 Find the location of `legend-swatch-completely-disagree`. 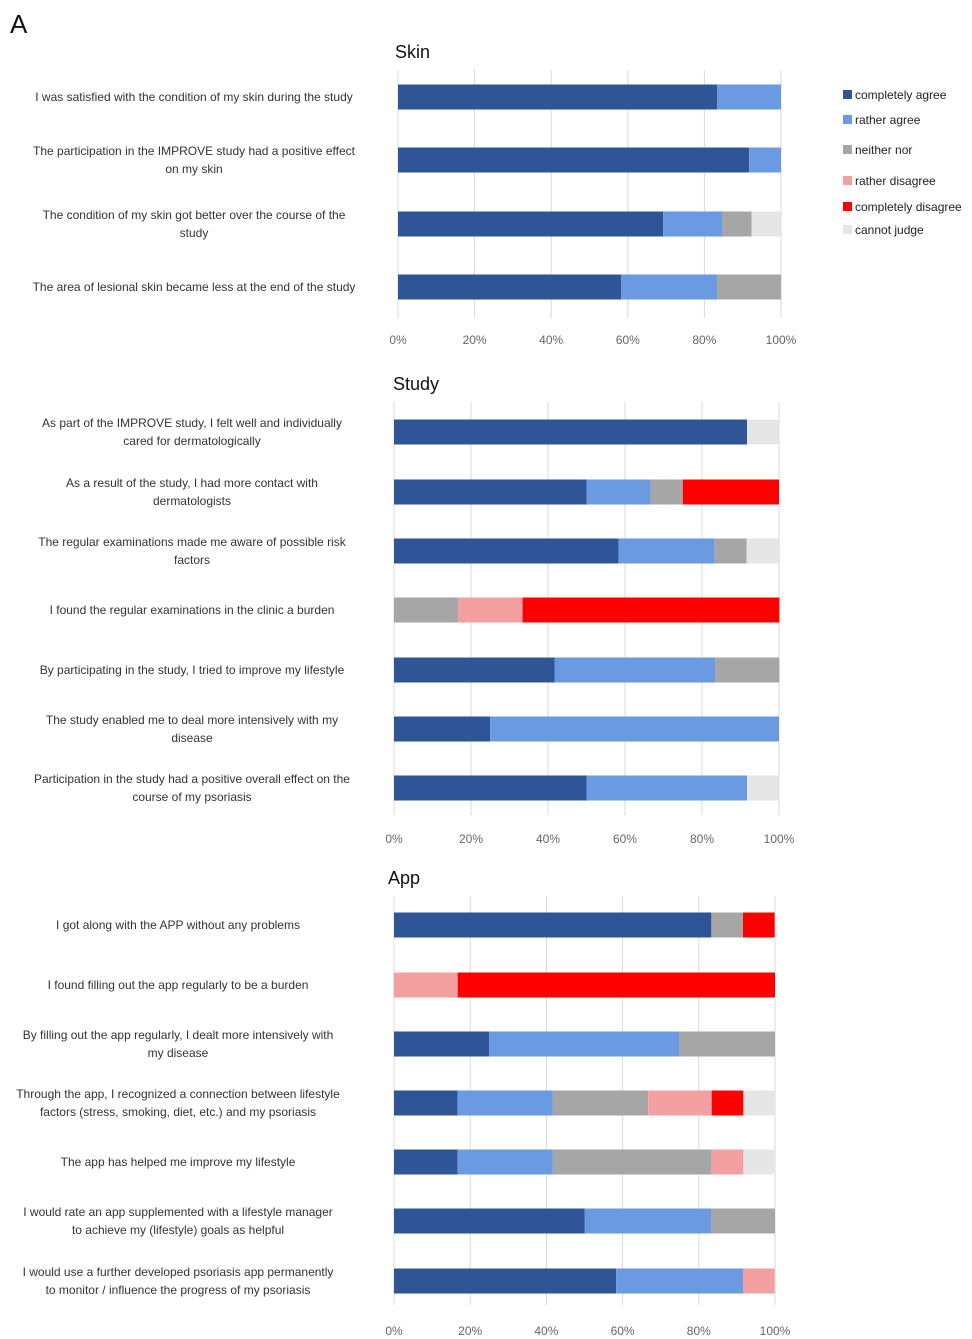

legend-swatch-completely-disagree is located at coordinates (847, 206).